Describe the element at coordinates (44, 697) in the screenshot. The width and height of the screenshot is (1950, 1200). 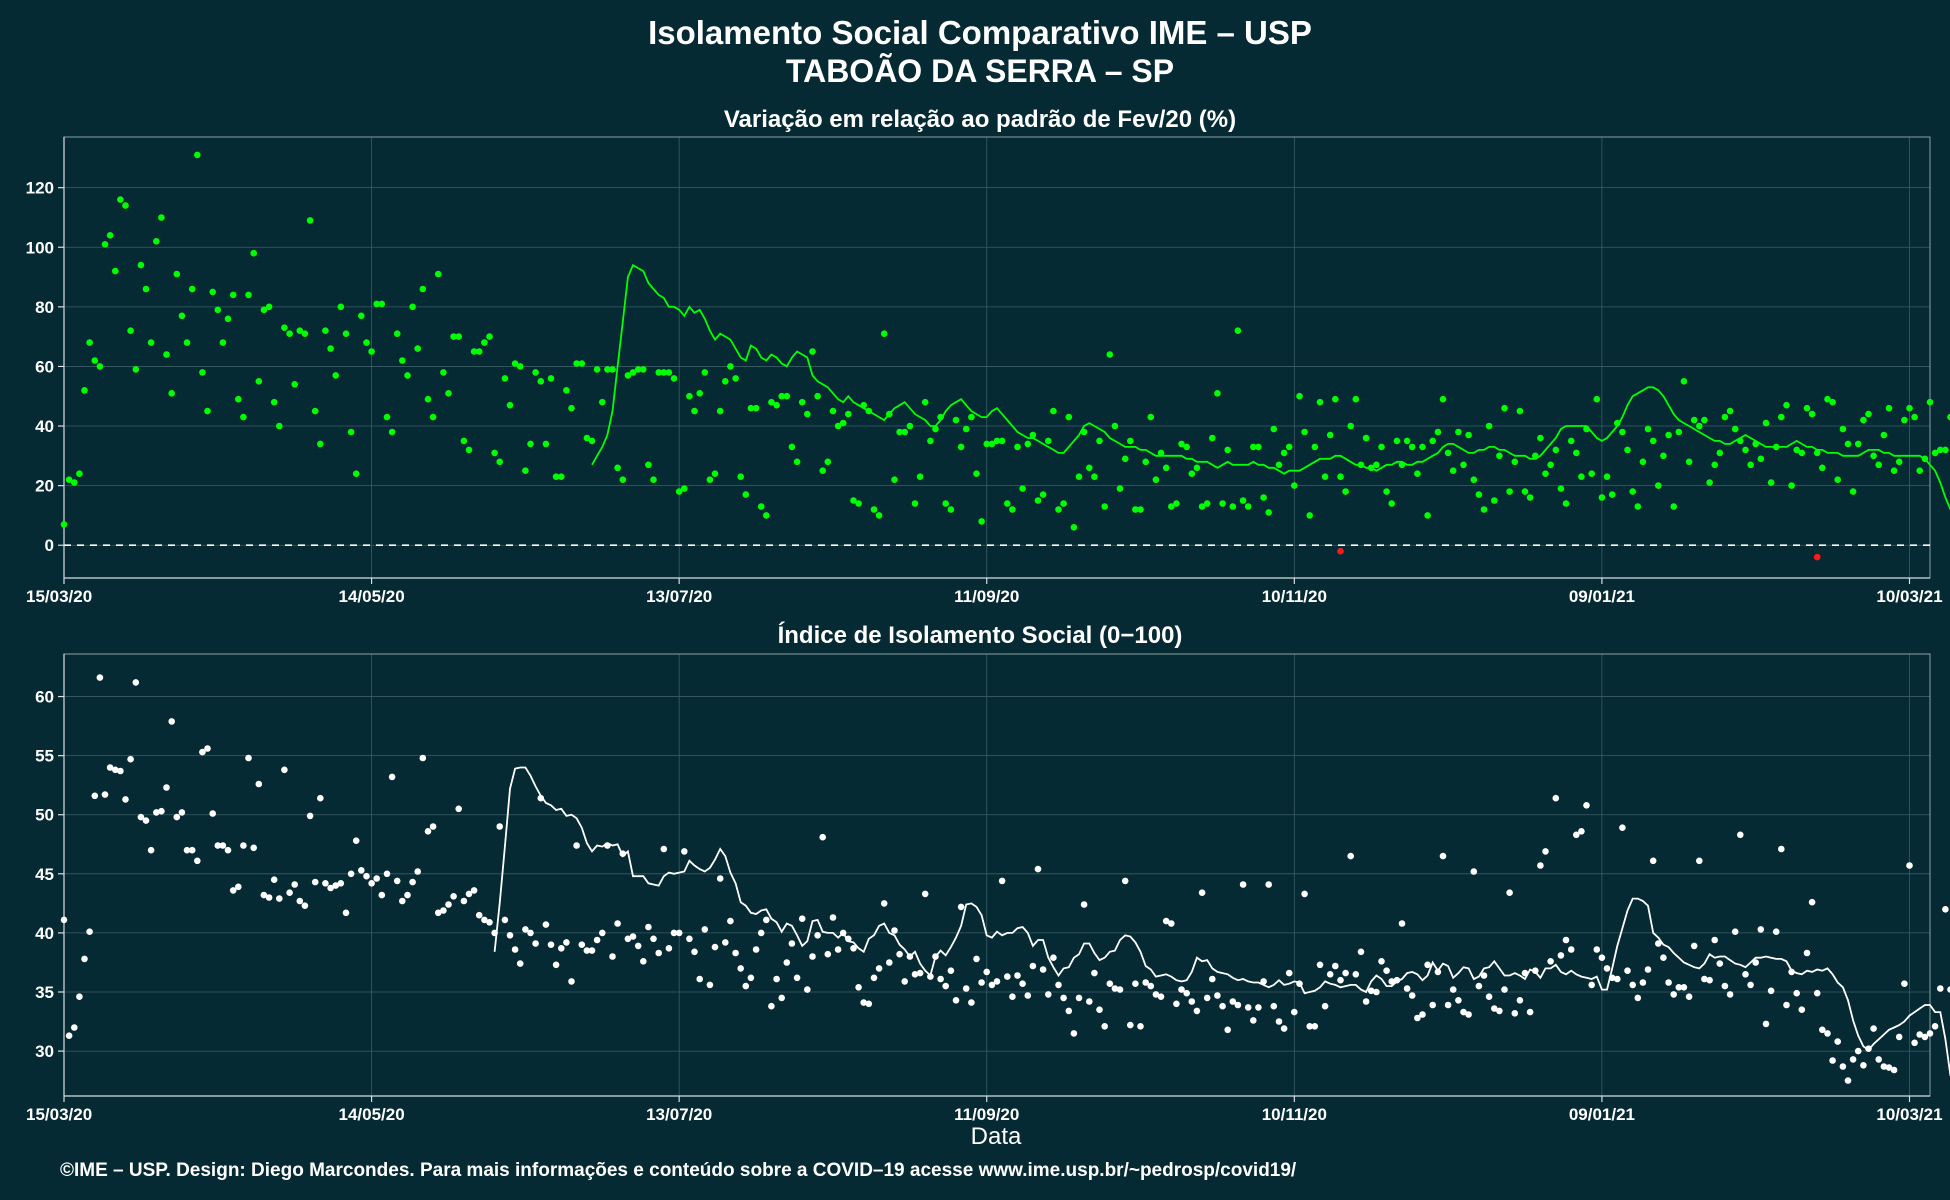
I see `index-ytick-label-6: 60` at that location.